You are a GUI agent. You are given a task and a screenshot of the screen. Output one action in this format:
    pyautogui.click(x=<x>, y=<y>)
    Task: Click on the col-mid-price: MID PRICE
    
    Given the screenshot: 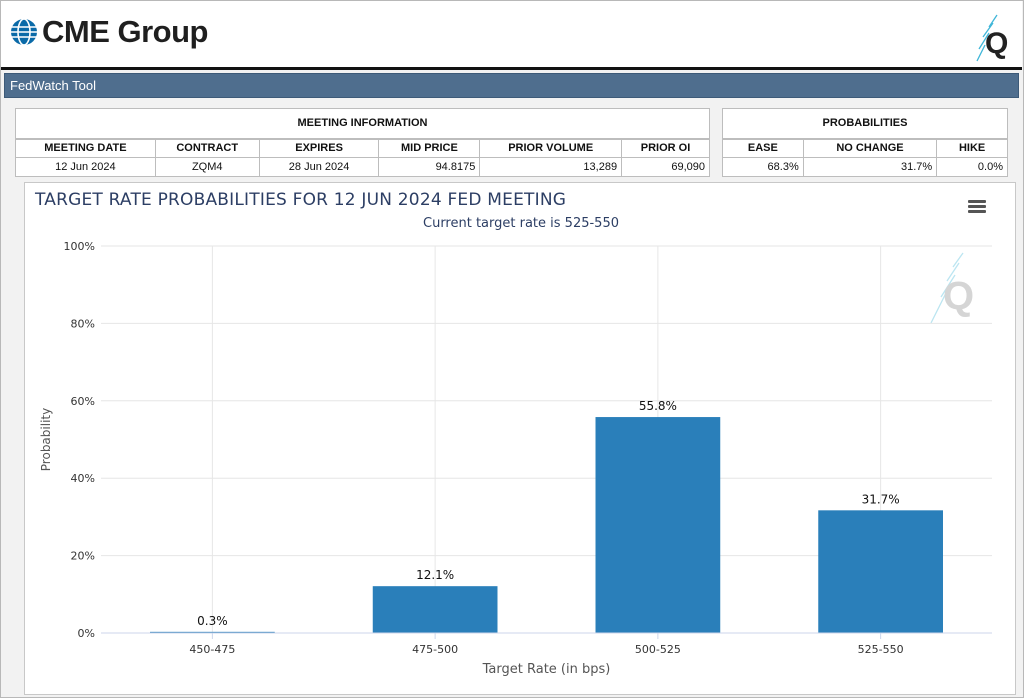 What is the action you would take?
    pyautogui.click(x=429, y=148)
    